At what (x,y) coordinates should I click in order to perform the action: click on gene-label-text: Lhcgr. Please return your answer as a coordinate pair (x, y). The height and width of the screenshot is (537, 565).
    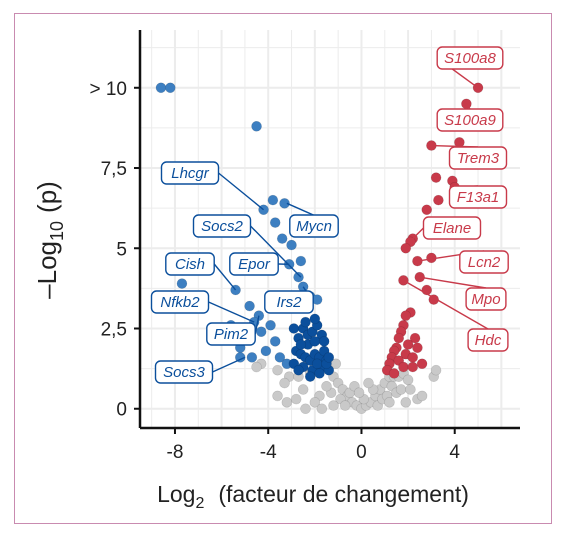
    Looking at the image, I should click on (190, 173).